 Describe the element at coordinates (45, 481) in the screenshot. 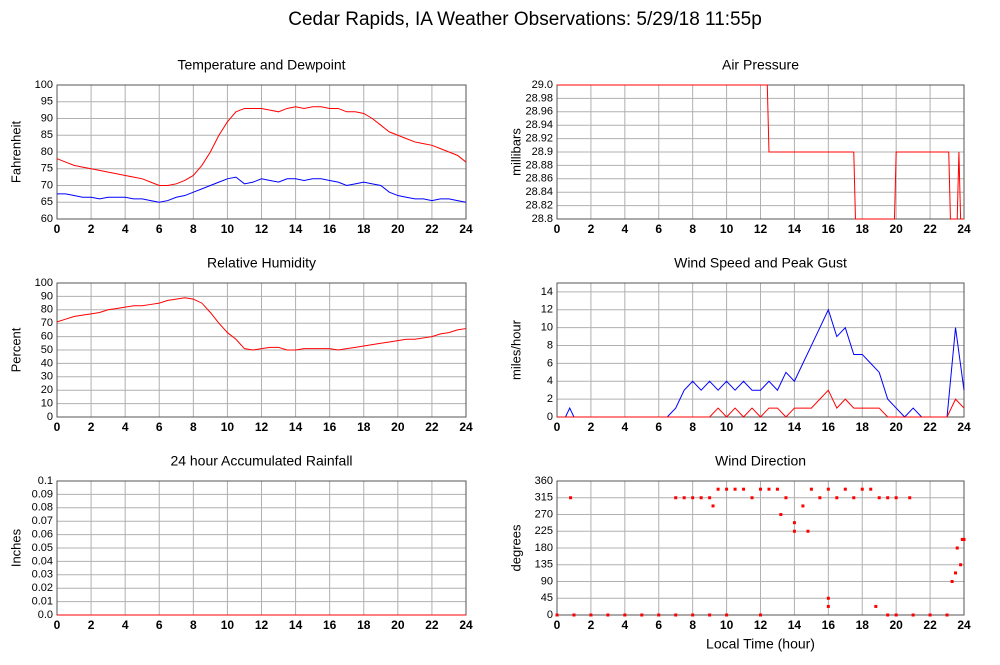

I see `y-tick-label: 0.1` at that location.